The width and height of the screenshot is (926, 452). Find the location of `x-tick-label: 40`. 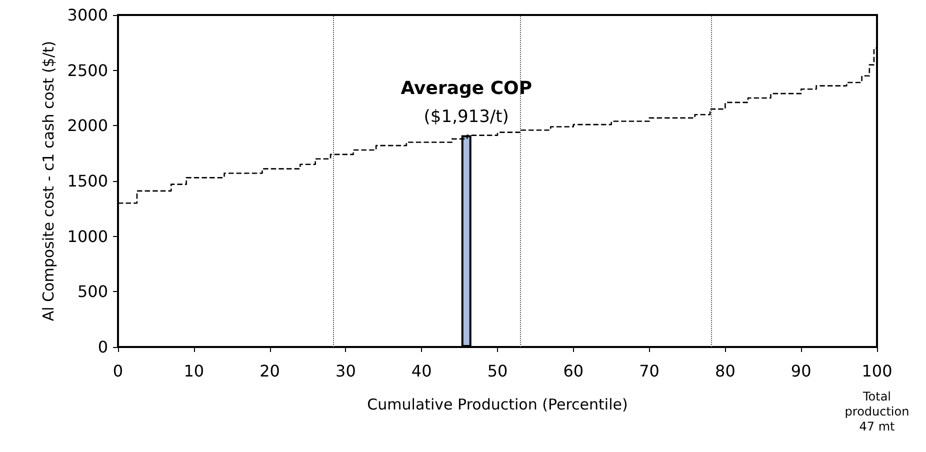

x-tick-label: 40 is located at coordinates (421, 371).